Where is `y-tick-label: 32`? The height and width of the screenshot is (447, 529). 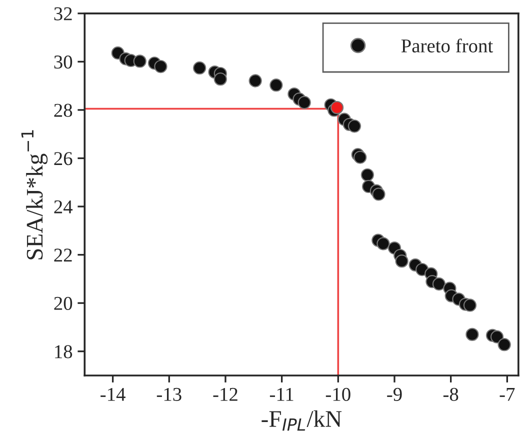
y-tick-label: 32 is located at coordinates (63, 13).